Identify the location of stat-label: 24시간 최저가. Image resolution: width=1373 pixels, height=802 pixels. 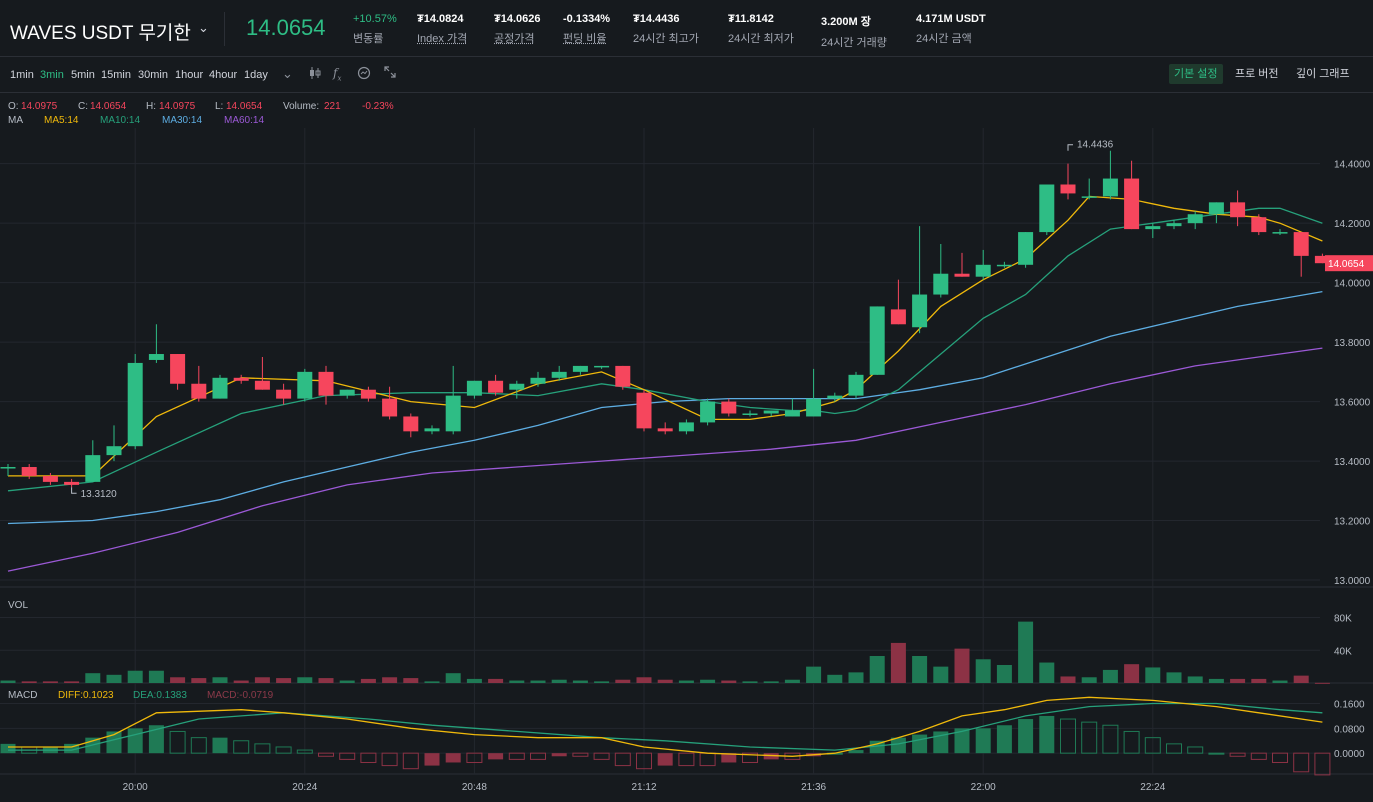
(761, 39).